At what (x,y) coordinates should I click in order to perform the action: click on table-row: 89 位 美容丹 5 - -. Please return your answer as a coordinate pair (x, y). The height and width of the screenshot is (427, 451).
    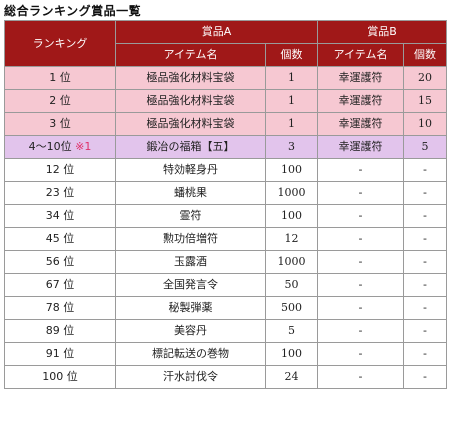
    Looking at the image, I should click on (226, 331).